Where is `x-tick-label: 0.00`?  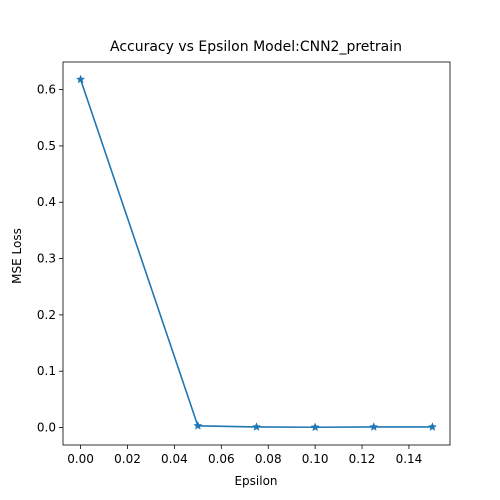 x-tick-label: 0.00 is located at coordinates (80, 459).